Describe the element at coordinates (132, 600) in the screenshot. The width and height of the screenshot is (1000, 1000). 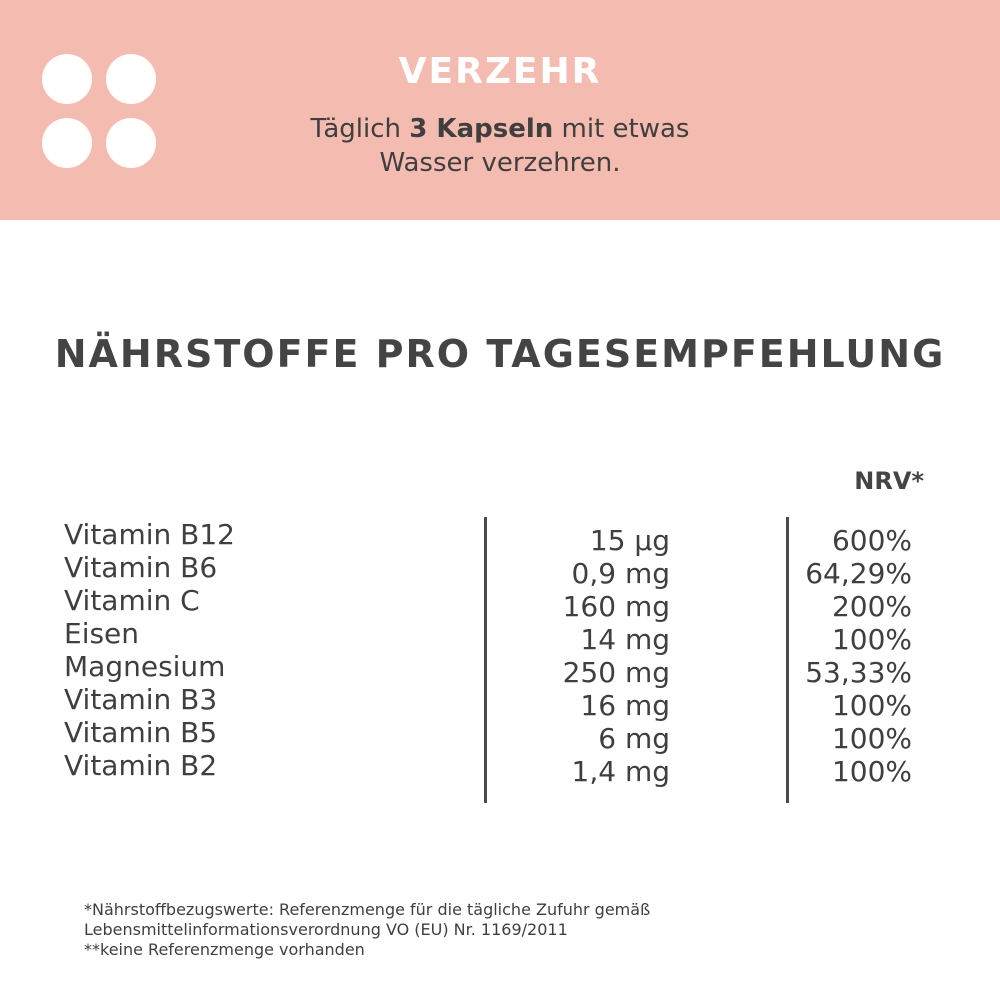
I see `nutrient-name: Vitamin C` at that location.